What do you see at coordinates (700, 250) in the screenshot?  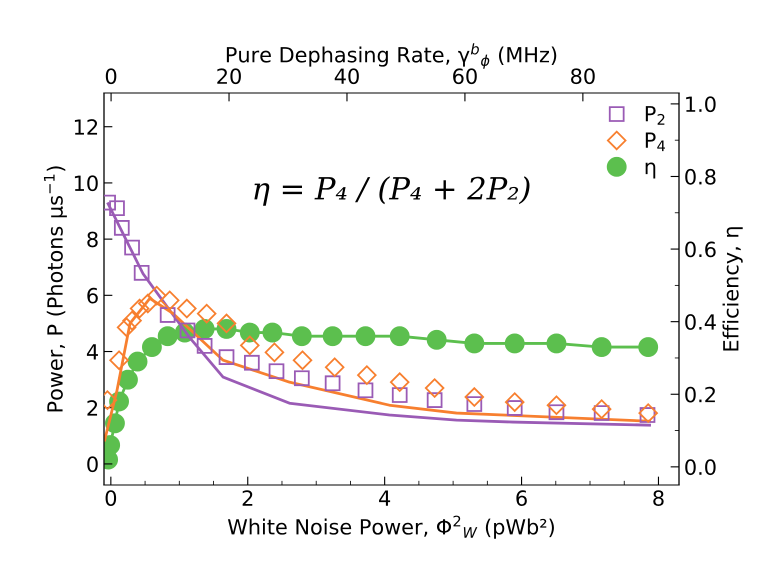 I see `y2-tick-label: 0.6` at bounding box center [700, 250].